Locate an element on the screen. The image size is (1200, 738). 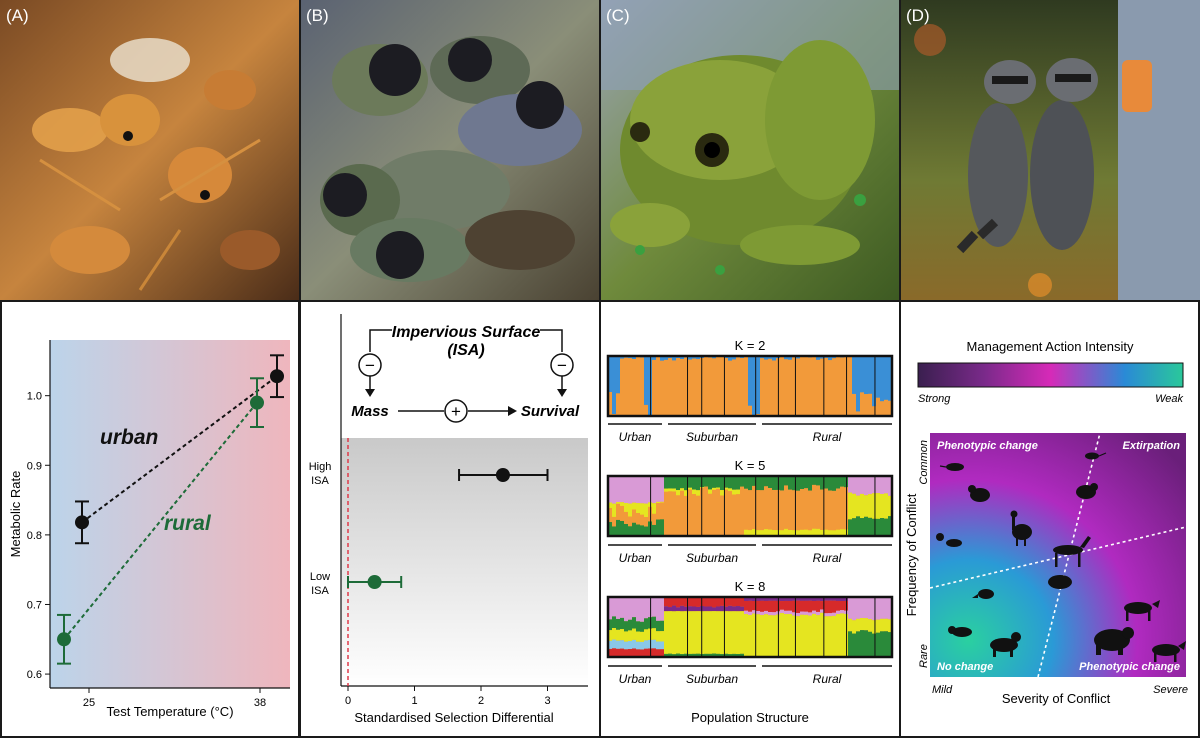
colorbar is located at coordinates (1050, 375).